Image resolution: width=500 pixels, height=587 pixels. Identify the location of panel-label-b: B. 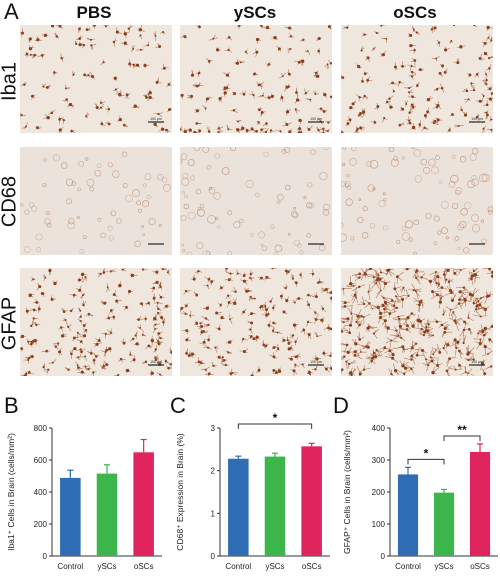
(11, 405).